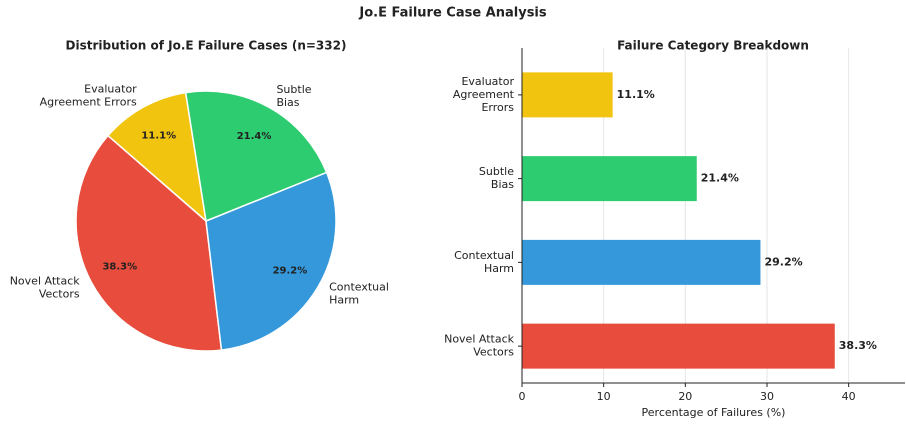 The width and height of the screenshot is (906, 426). What do you see at coordinates (767, 396) in the screenshot?
I see `x-tick-label: 30` at bounding box center [767, 396].